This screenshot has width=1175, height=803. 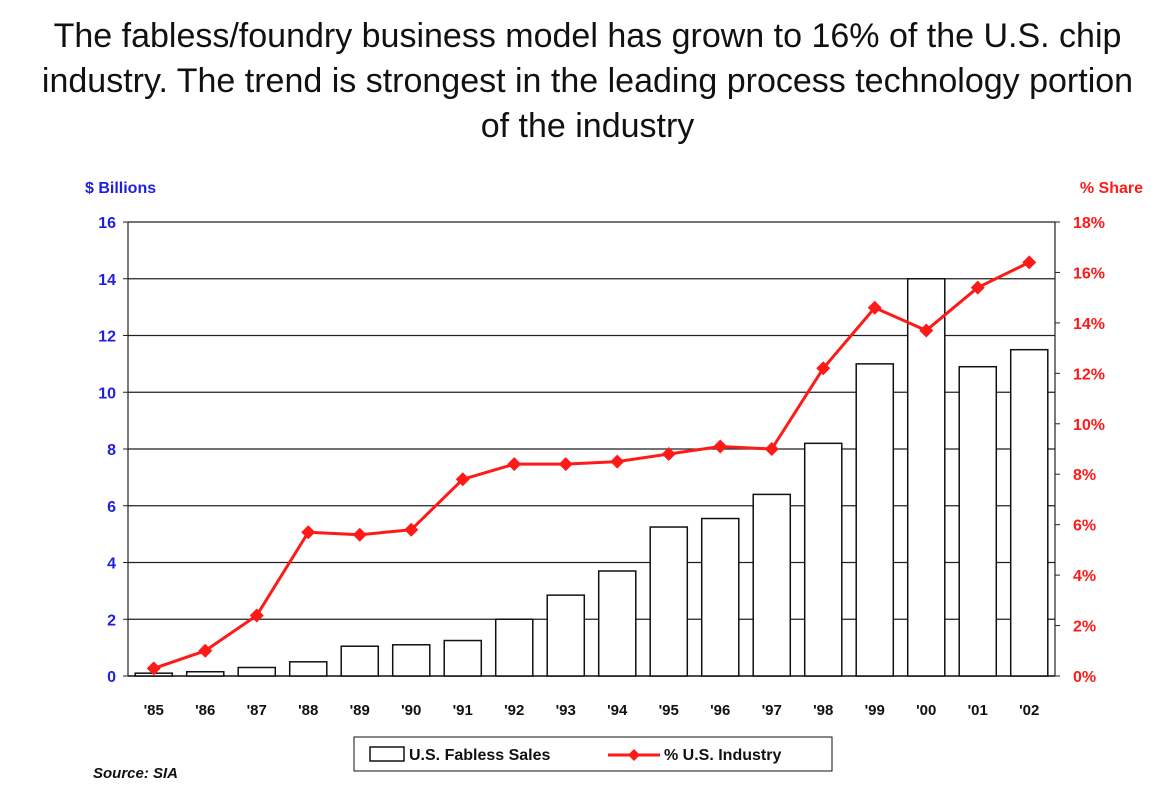 What do you see at coordinates (111, 450) in the screenshot?
I see `left-tick-label: 8` at bounding box center [111, 450].